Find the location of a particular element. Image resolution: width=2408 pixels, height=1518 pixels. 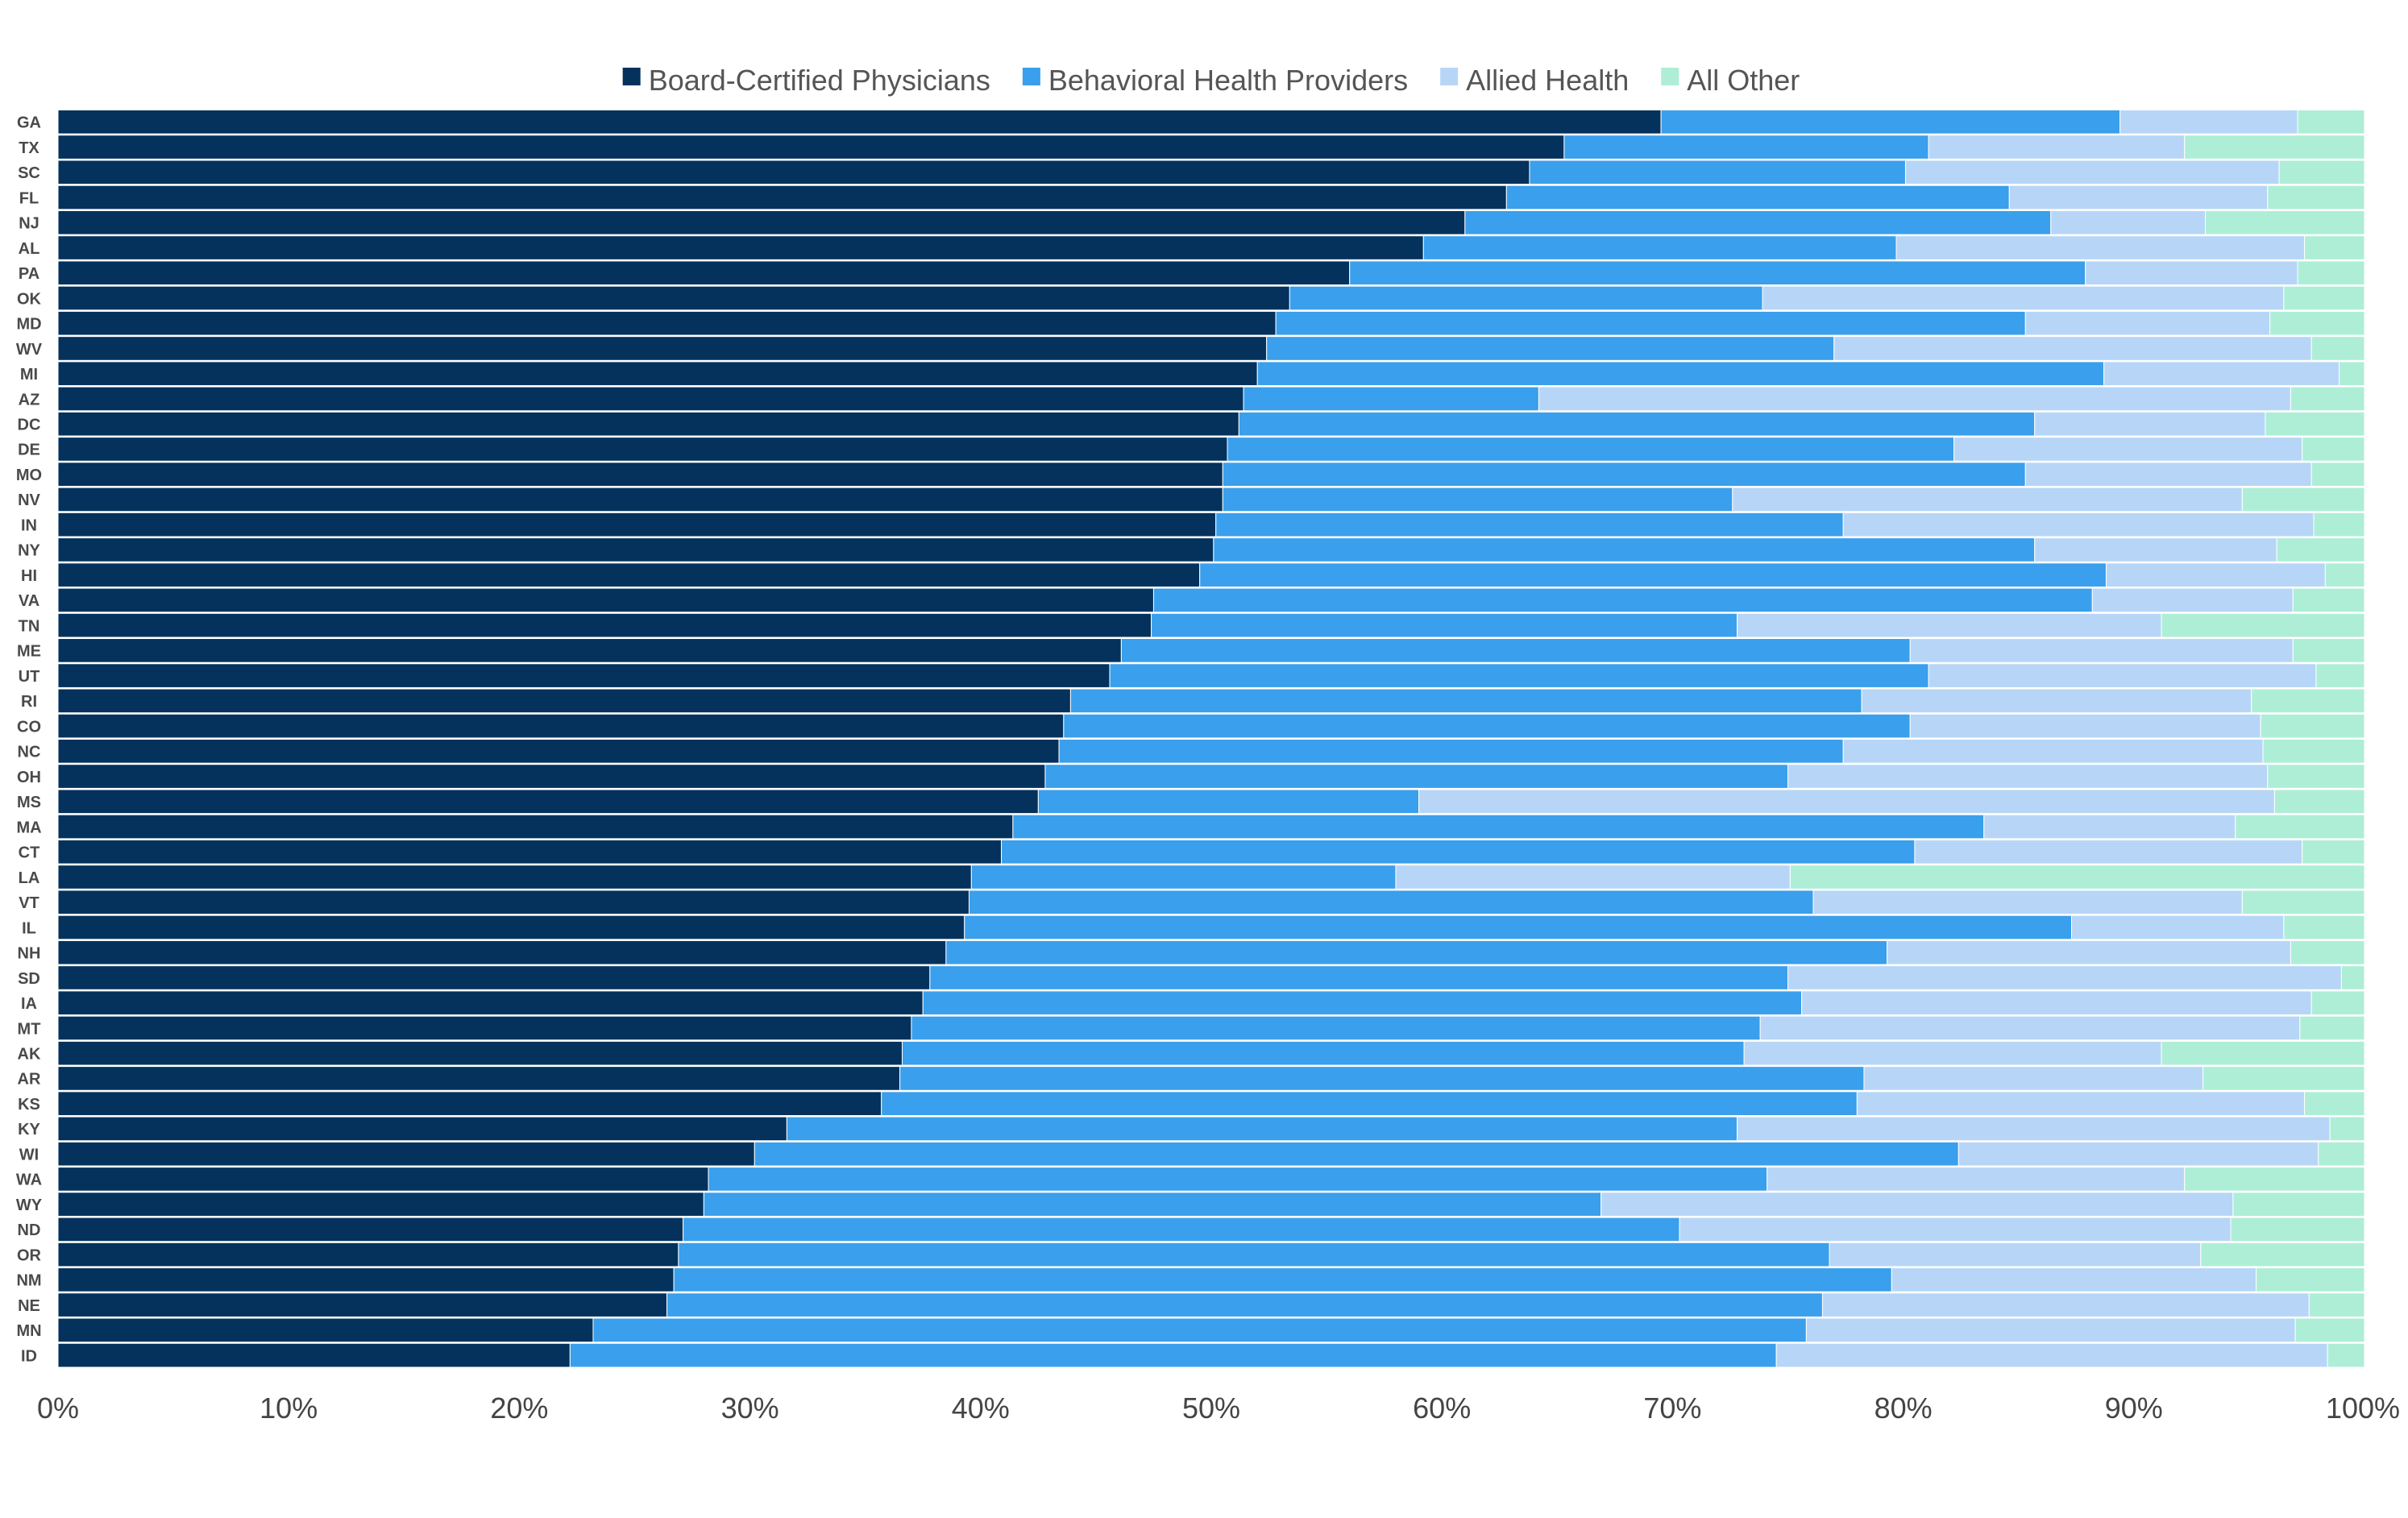

bar-ne-board-certified-physicians is located at coordinates (363, 1304).